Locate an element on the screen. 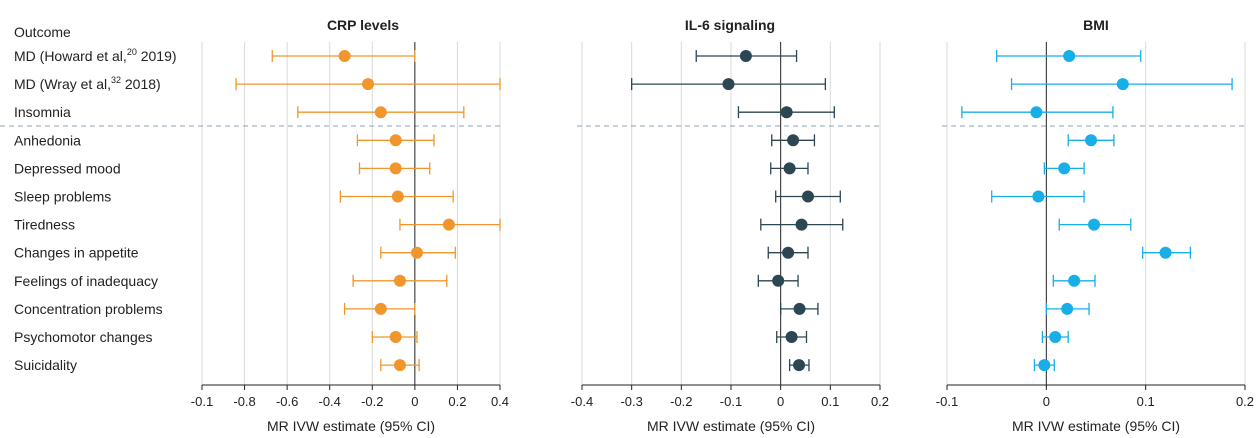 This screenshot has height=438, width=1259. outcome-label: Tiredness is located at coordinates (44, 225).